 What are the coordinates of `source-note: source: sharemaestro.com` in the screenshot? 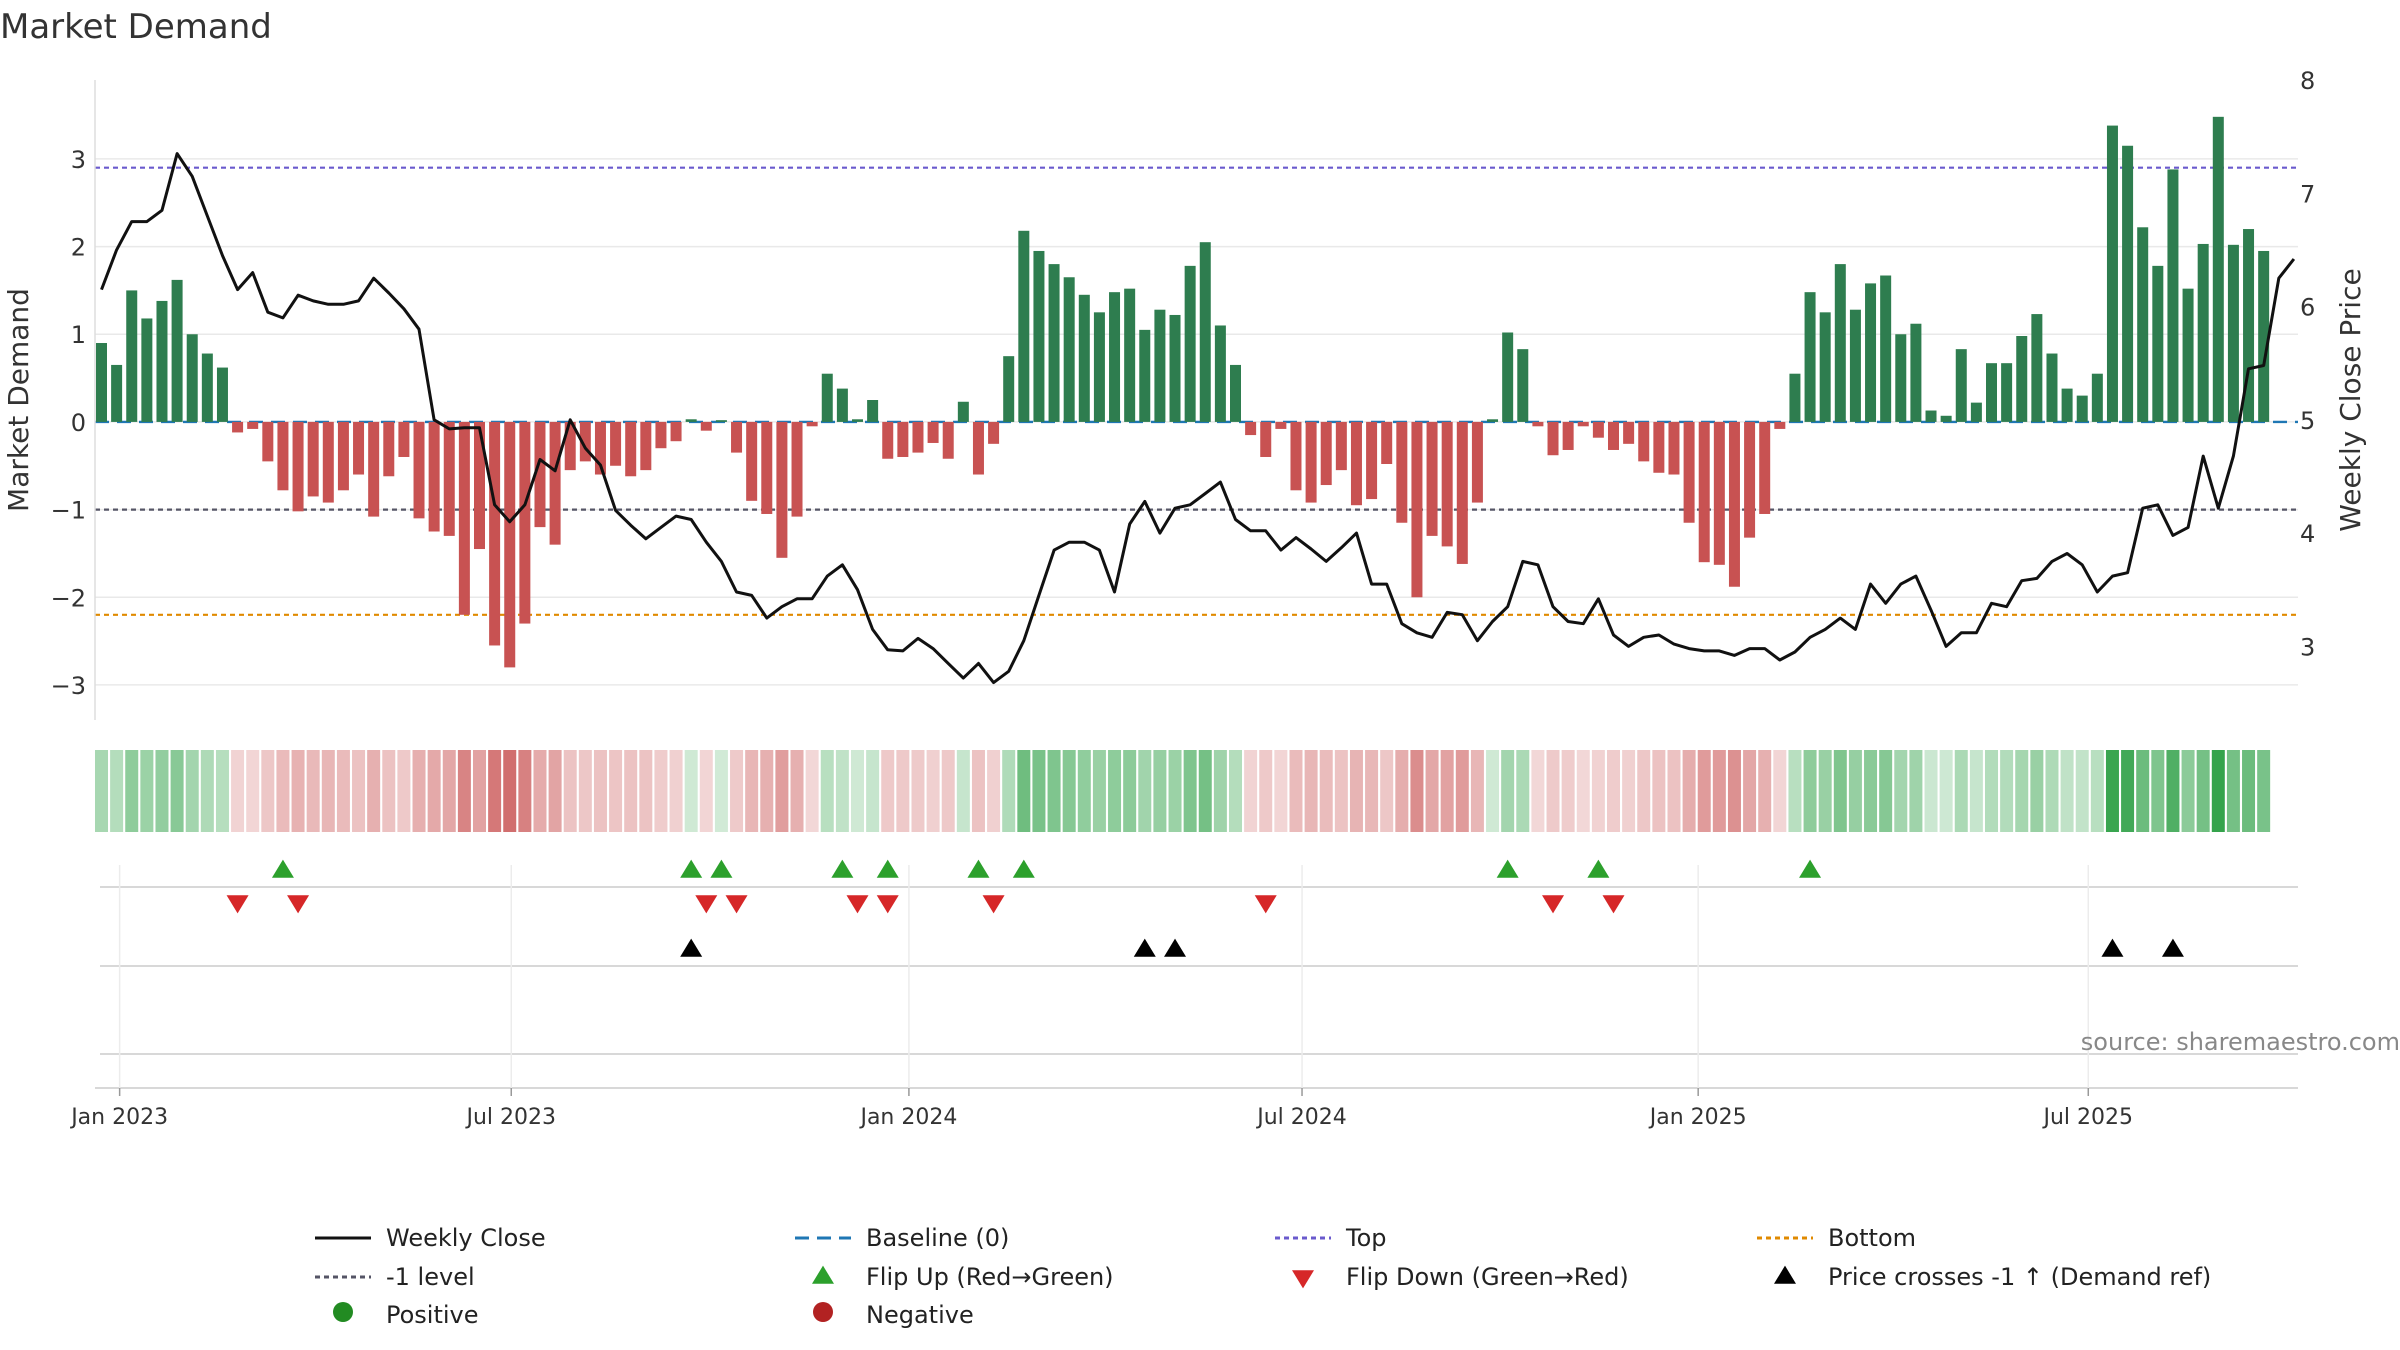 It's located at (2240, 1042).